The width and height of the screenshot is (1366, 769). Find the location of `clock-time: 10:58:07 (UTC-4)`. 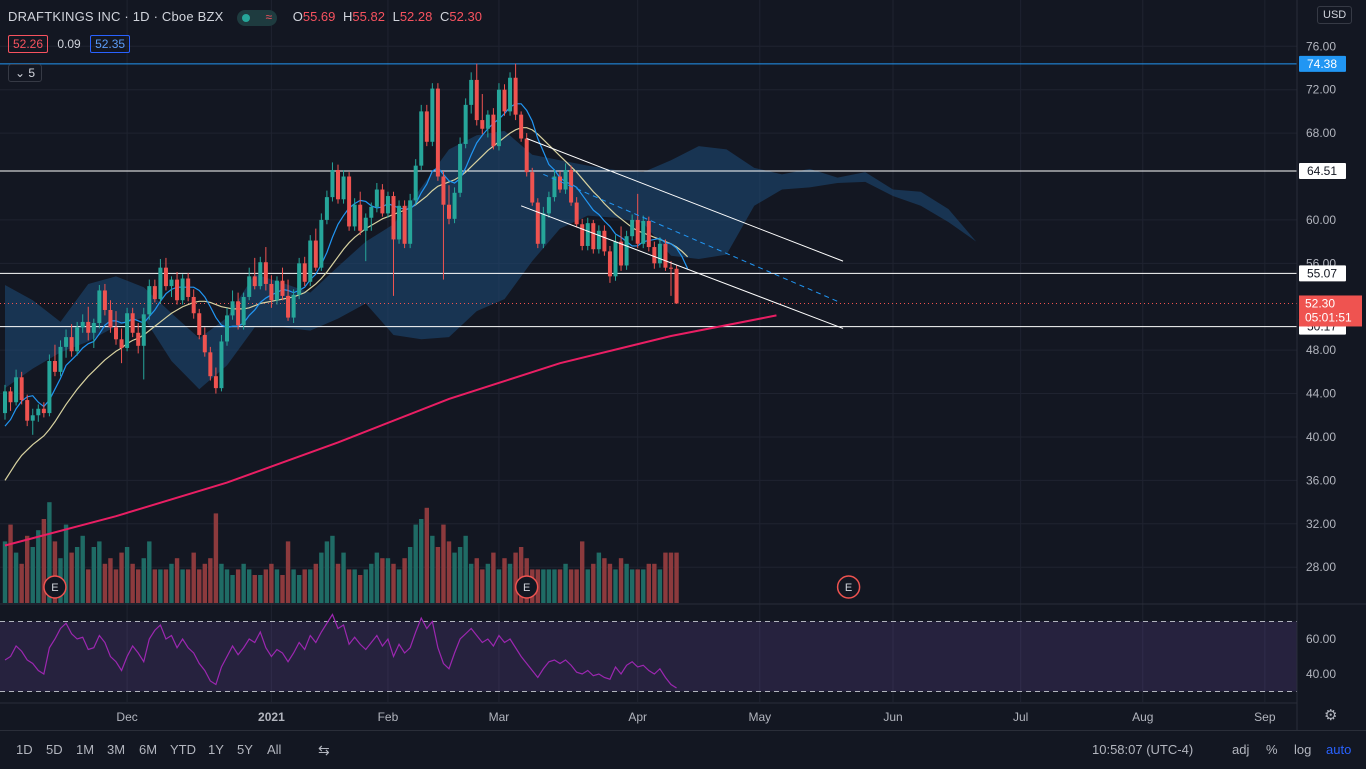

clock-time: 10:58:07 (UTC-4) is located at coordinates (1143, 749).